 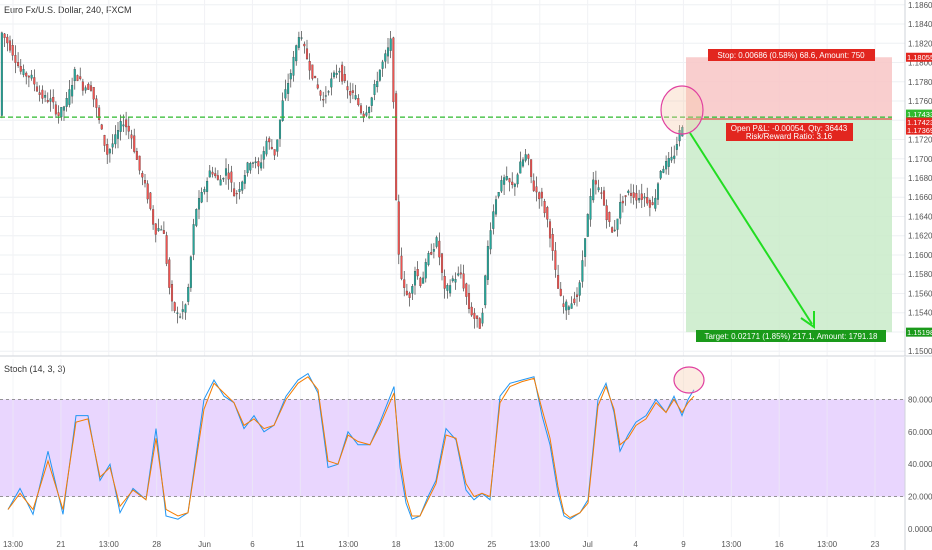 I want to click on target-arrowhead, so click(x=807, y=320).